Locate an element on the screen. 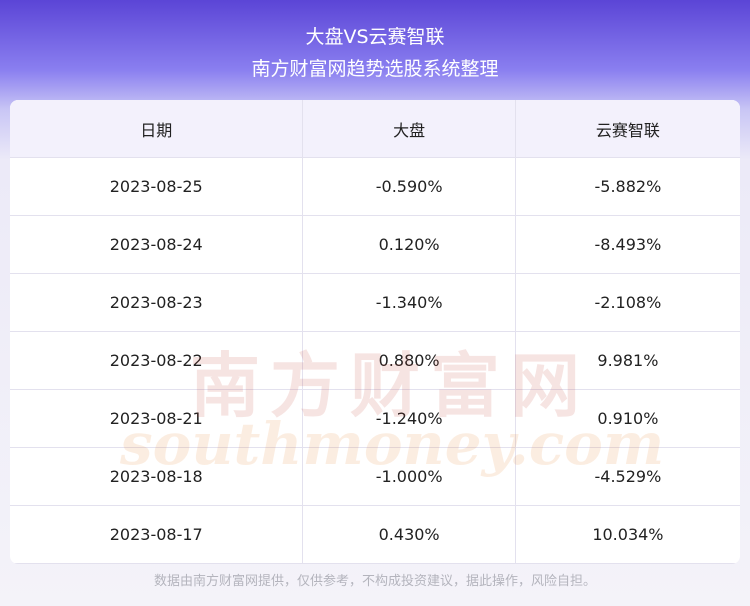 Image resolution: width=750 pixels, height=606 pixels. table-cell: -4.529% is located at coordinates (627, 476).